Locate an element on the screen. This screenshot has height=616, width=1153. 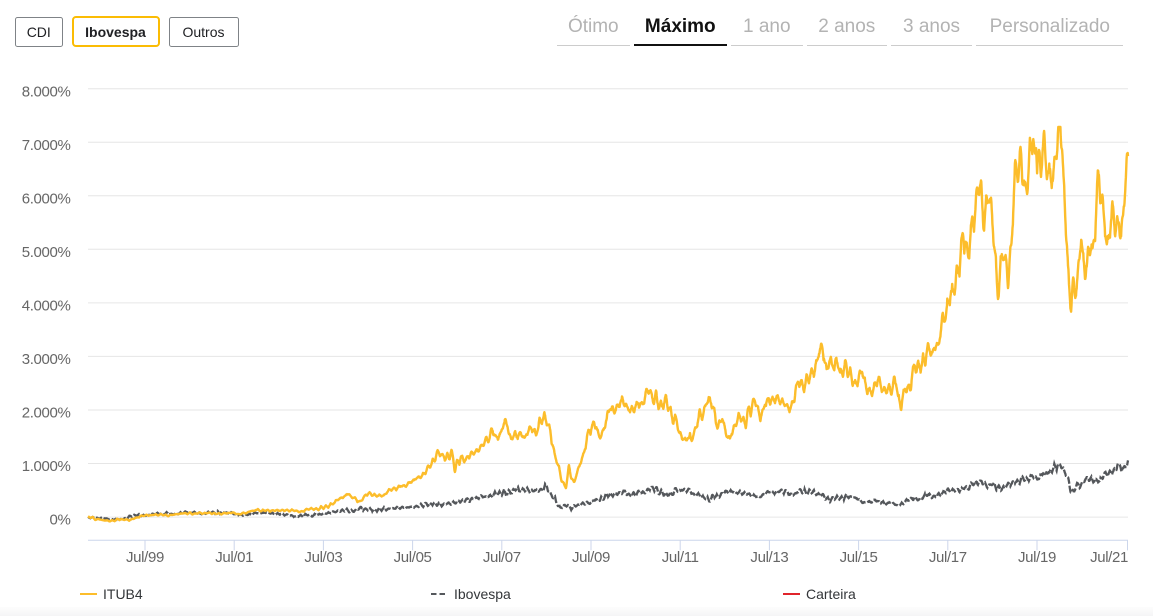
svg-text: 0% is located at coordinates (60, 520).